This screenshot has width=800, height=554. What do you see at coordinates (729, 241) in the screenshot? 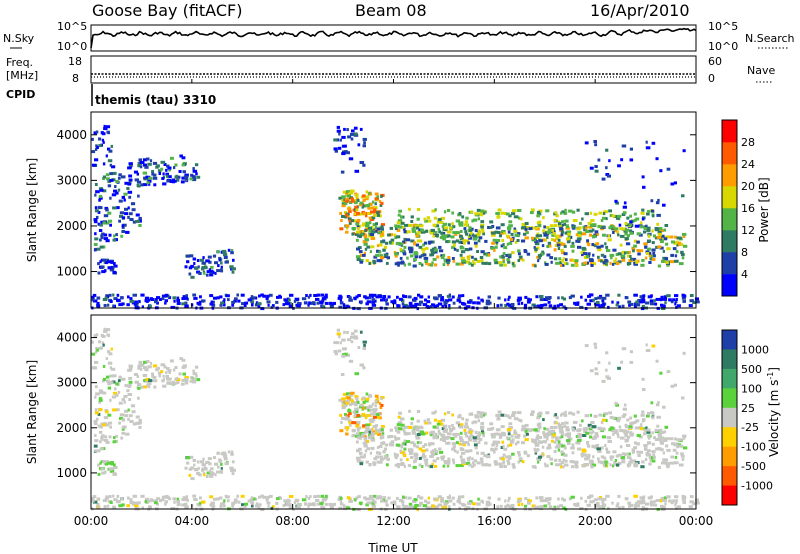
I see `power-colorbar-swatch` at bounding box center [729, 241].